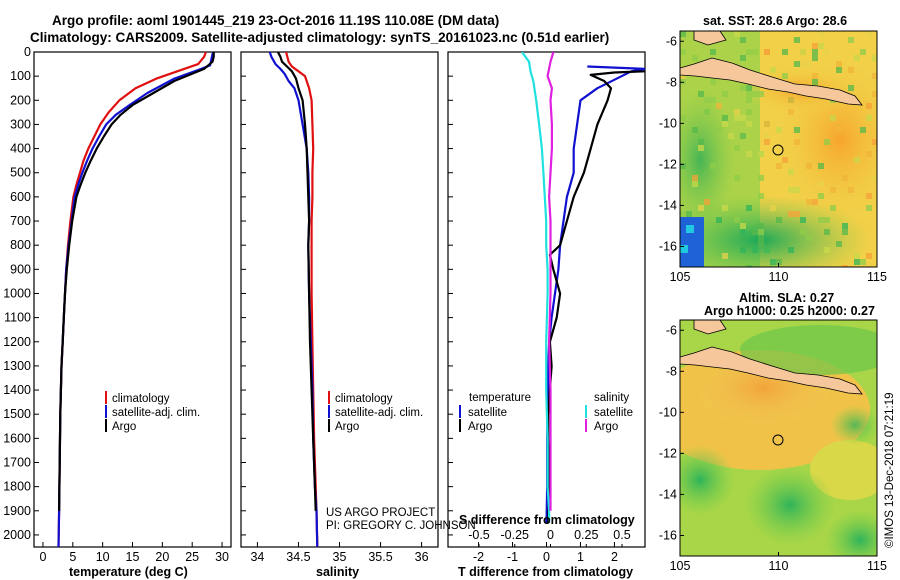  I want to click on depth-tick-label: 1100, so click(17, 318).